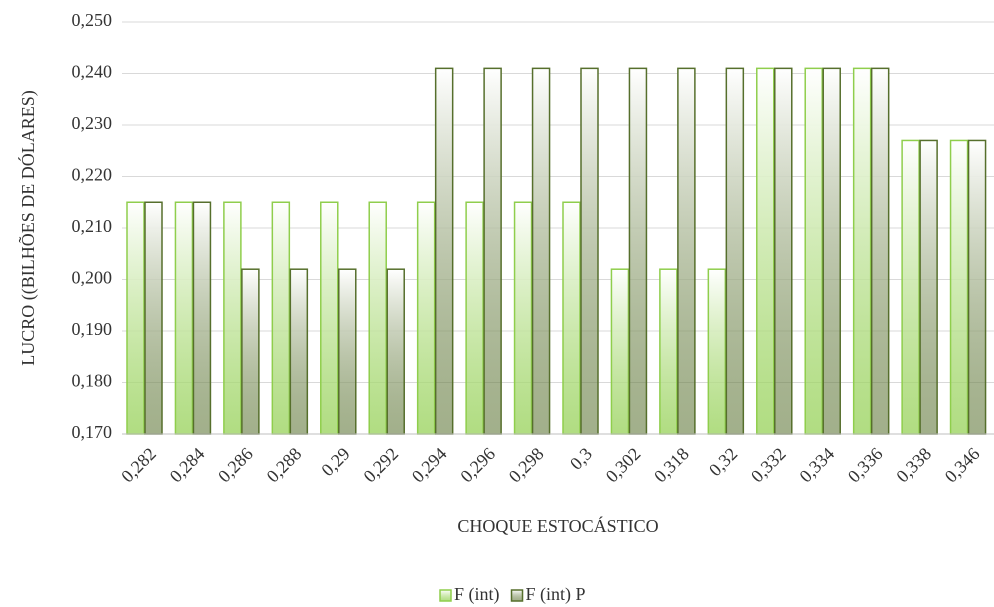 The image size is (994, 607). I want to click on x-tick-label: 0,294, so click(429, 465).